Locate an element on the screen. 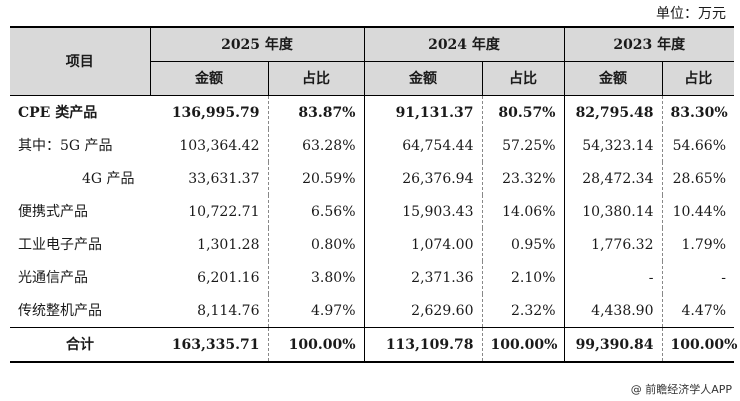 The width and height of the screenshot is (740, 401). row-label: CPE 类产品 is located at coordinates (80, 112).